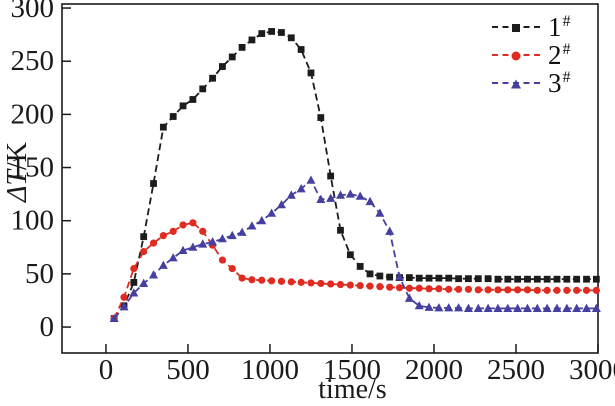 The width and height of the screenshot is (615, 406). Describe the element at coordinates (516, 370) in the screenshot. I see `x-tick-label: 2500` at that location.